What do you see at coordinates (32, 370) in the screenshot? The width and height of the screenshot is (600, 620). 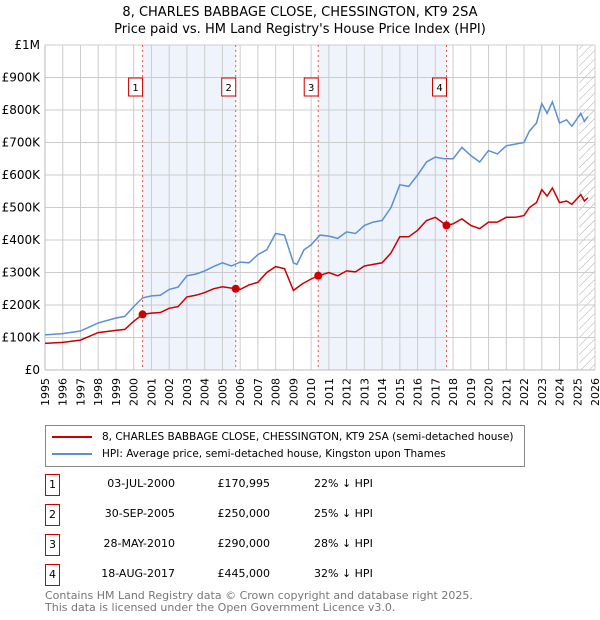 I see `y-tick-label: £0` at bounding box center [32, 370].